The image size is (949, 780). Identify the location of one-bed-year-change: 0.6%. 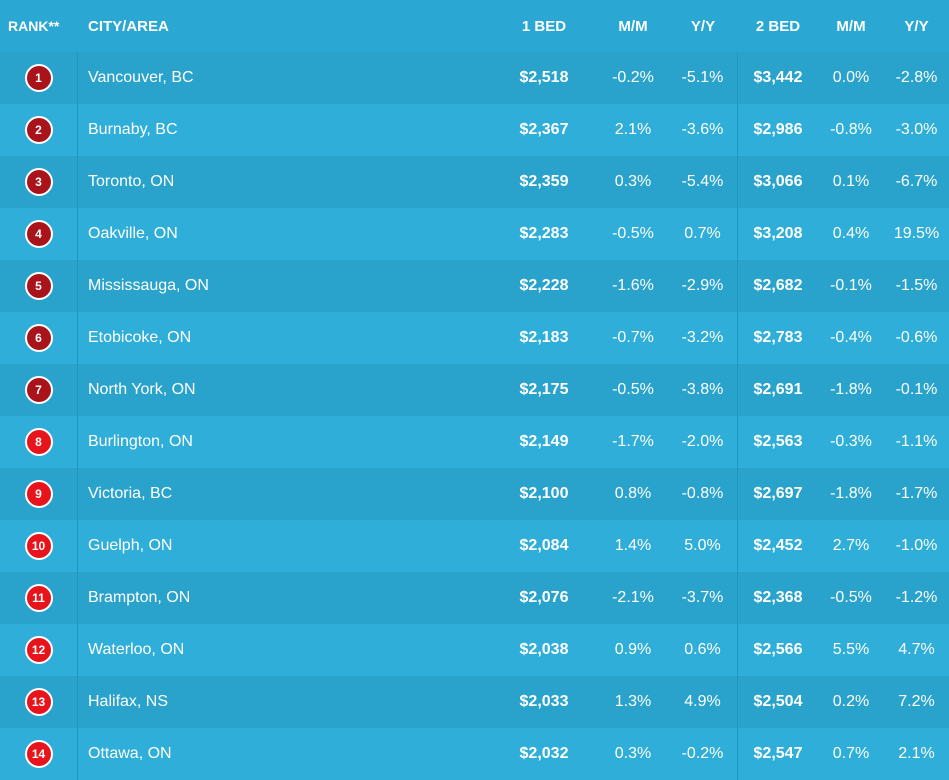
(703, 650).